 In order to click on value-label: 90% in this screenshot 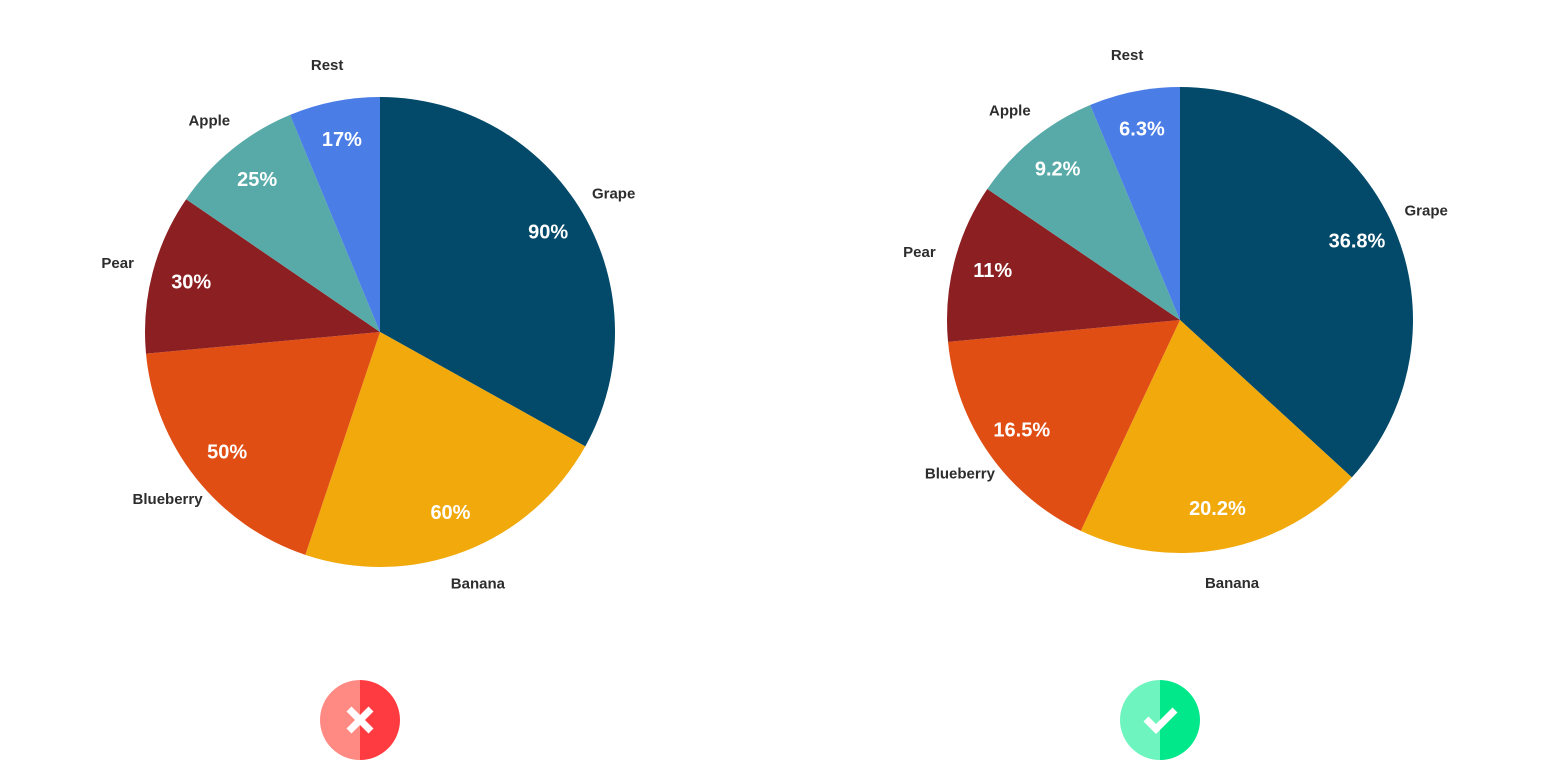, I will do `click(548, 232)`.